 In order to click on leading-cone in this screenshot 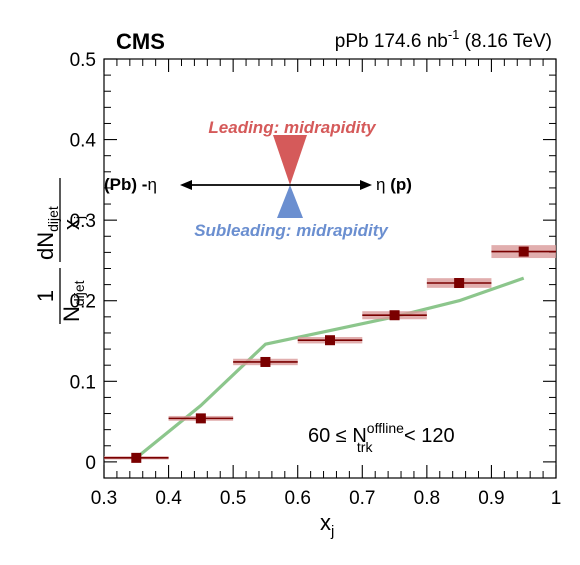, I will do `click(290, 160)`.